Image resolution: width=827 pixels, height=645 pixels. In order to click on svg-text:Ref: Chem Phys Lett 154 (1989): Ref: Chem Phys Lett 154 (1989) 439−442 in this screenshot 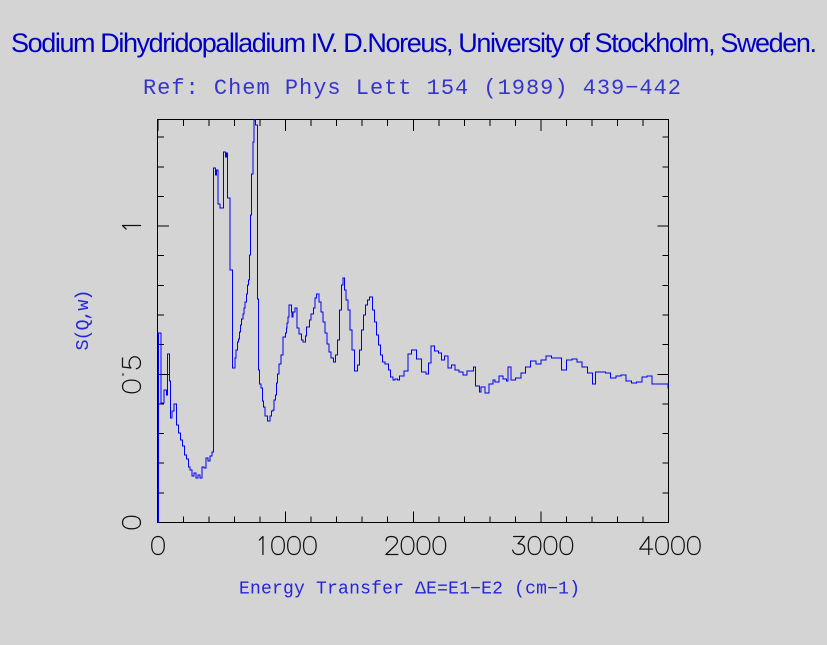, I will do `click(412, 88)`.